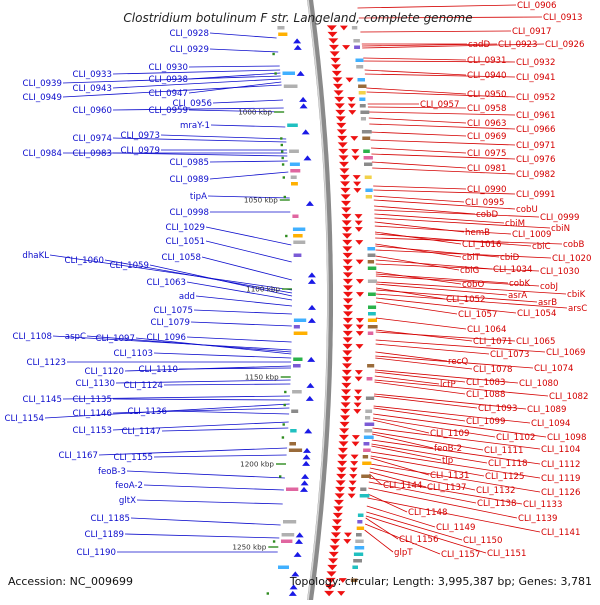 Image resolution: width=600 pixels, height=605 pixels. Describe the element at coordinates (190, 50) in the screenshot. I see `gene-label-left: CLI_0929` at that location.